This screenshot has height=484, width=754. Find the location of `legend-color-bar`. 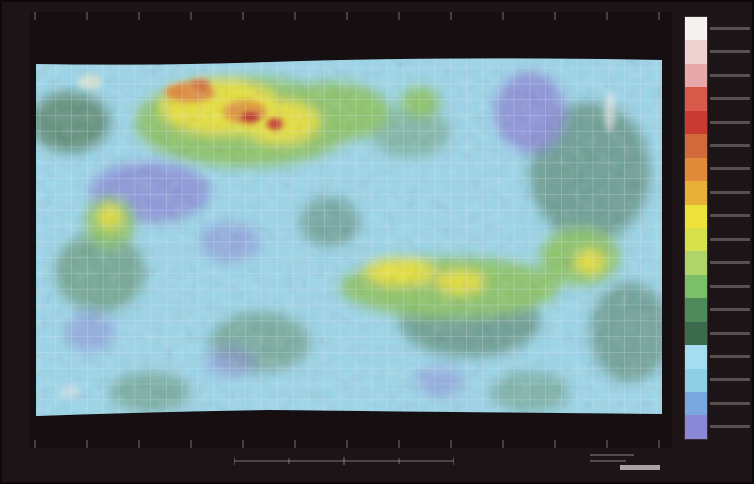

legend-color-bar is located at coordinates (696, 228).